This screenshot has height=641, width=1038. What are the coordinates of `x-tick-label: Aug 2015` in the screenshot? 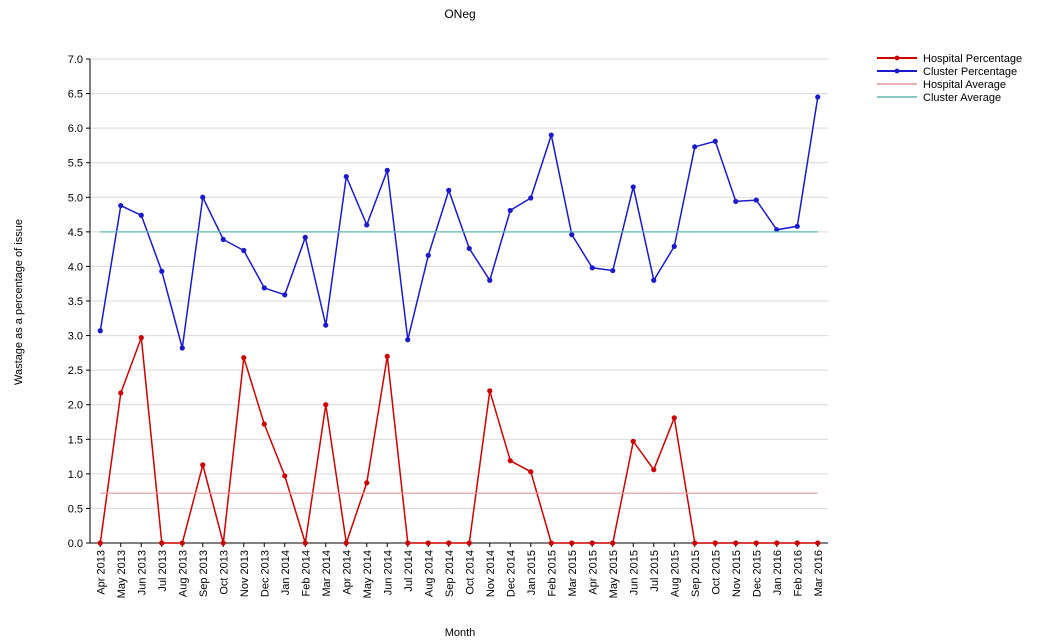 It's located at (675, 573).